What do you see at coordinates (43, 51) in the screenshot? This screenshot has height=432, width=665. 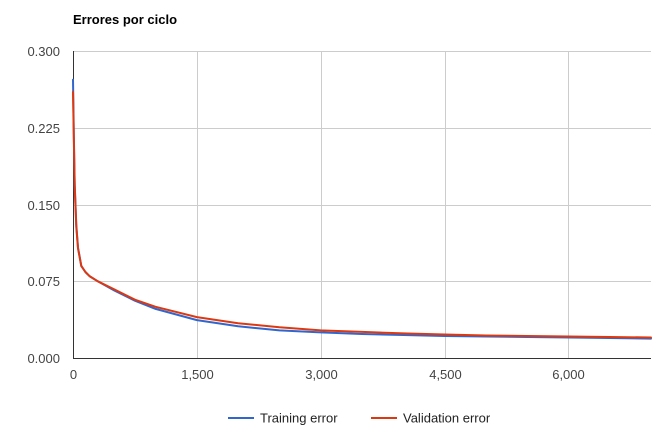 I see `y-tick-label: 0.300` at bounding box center [43, 51].